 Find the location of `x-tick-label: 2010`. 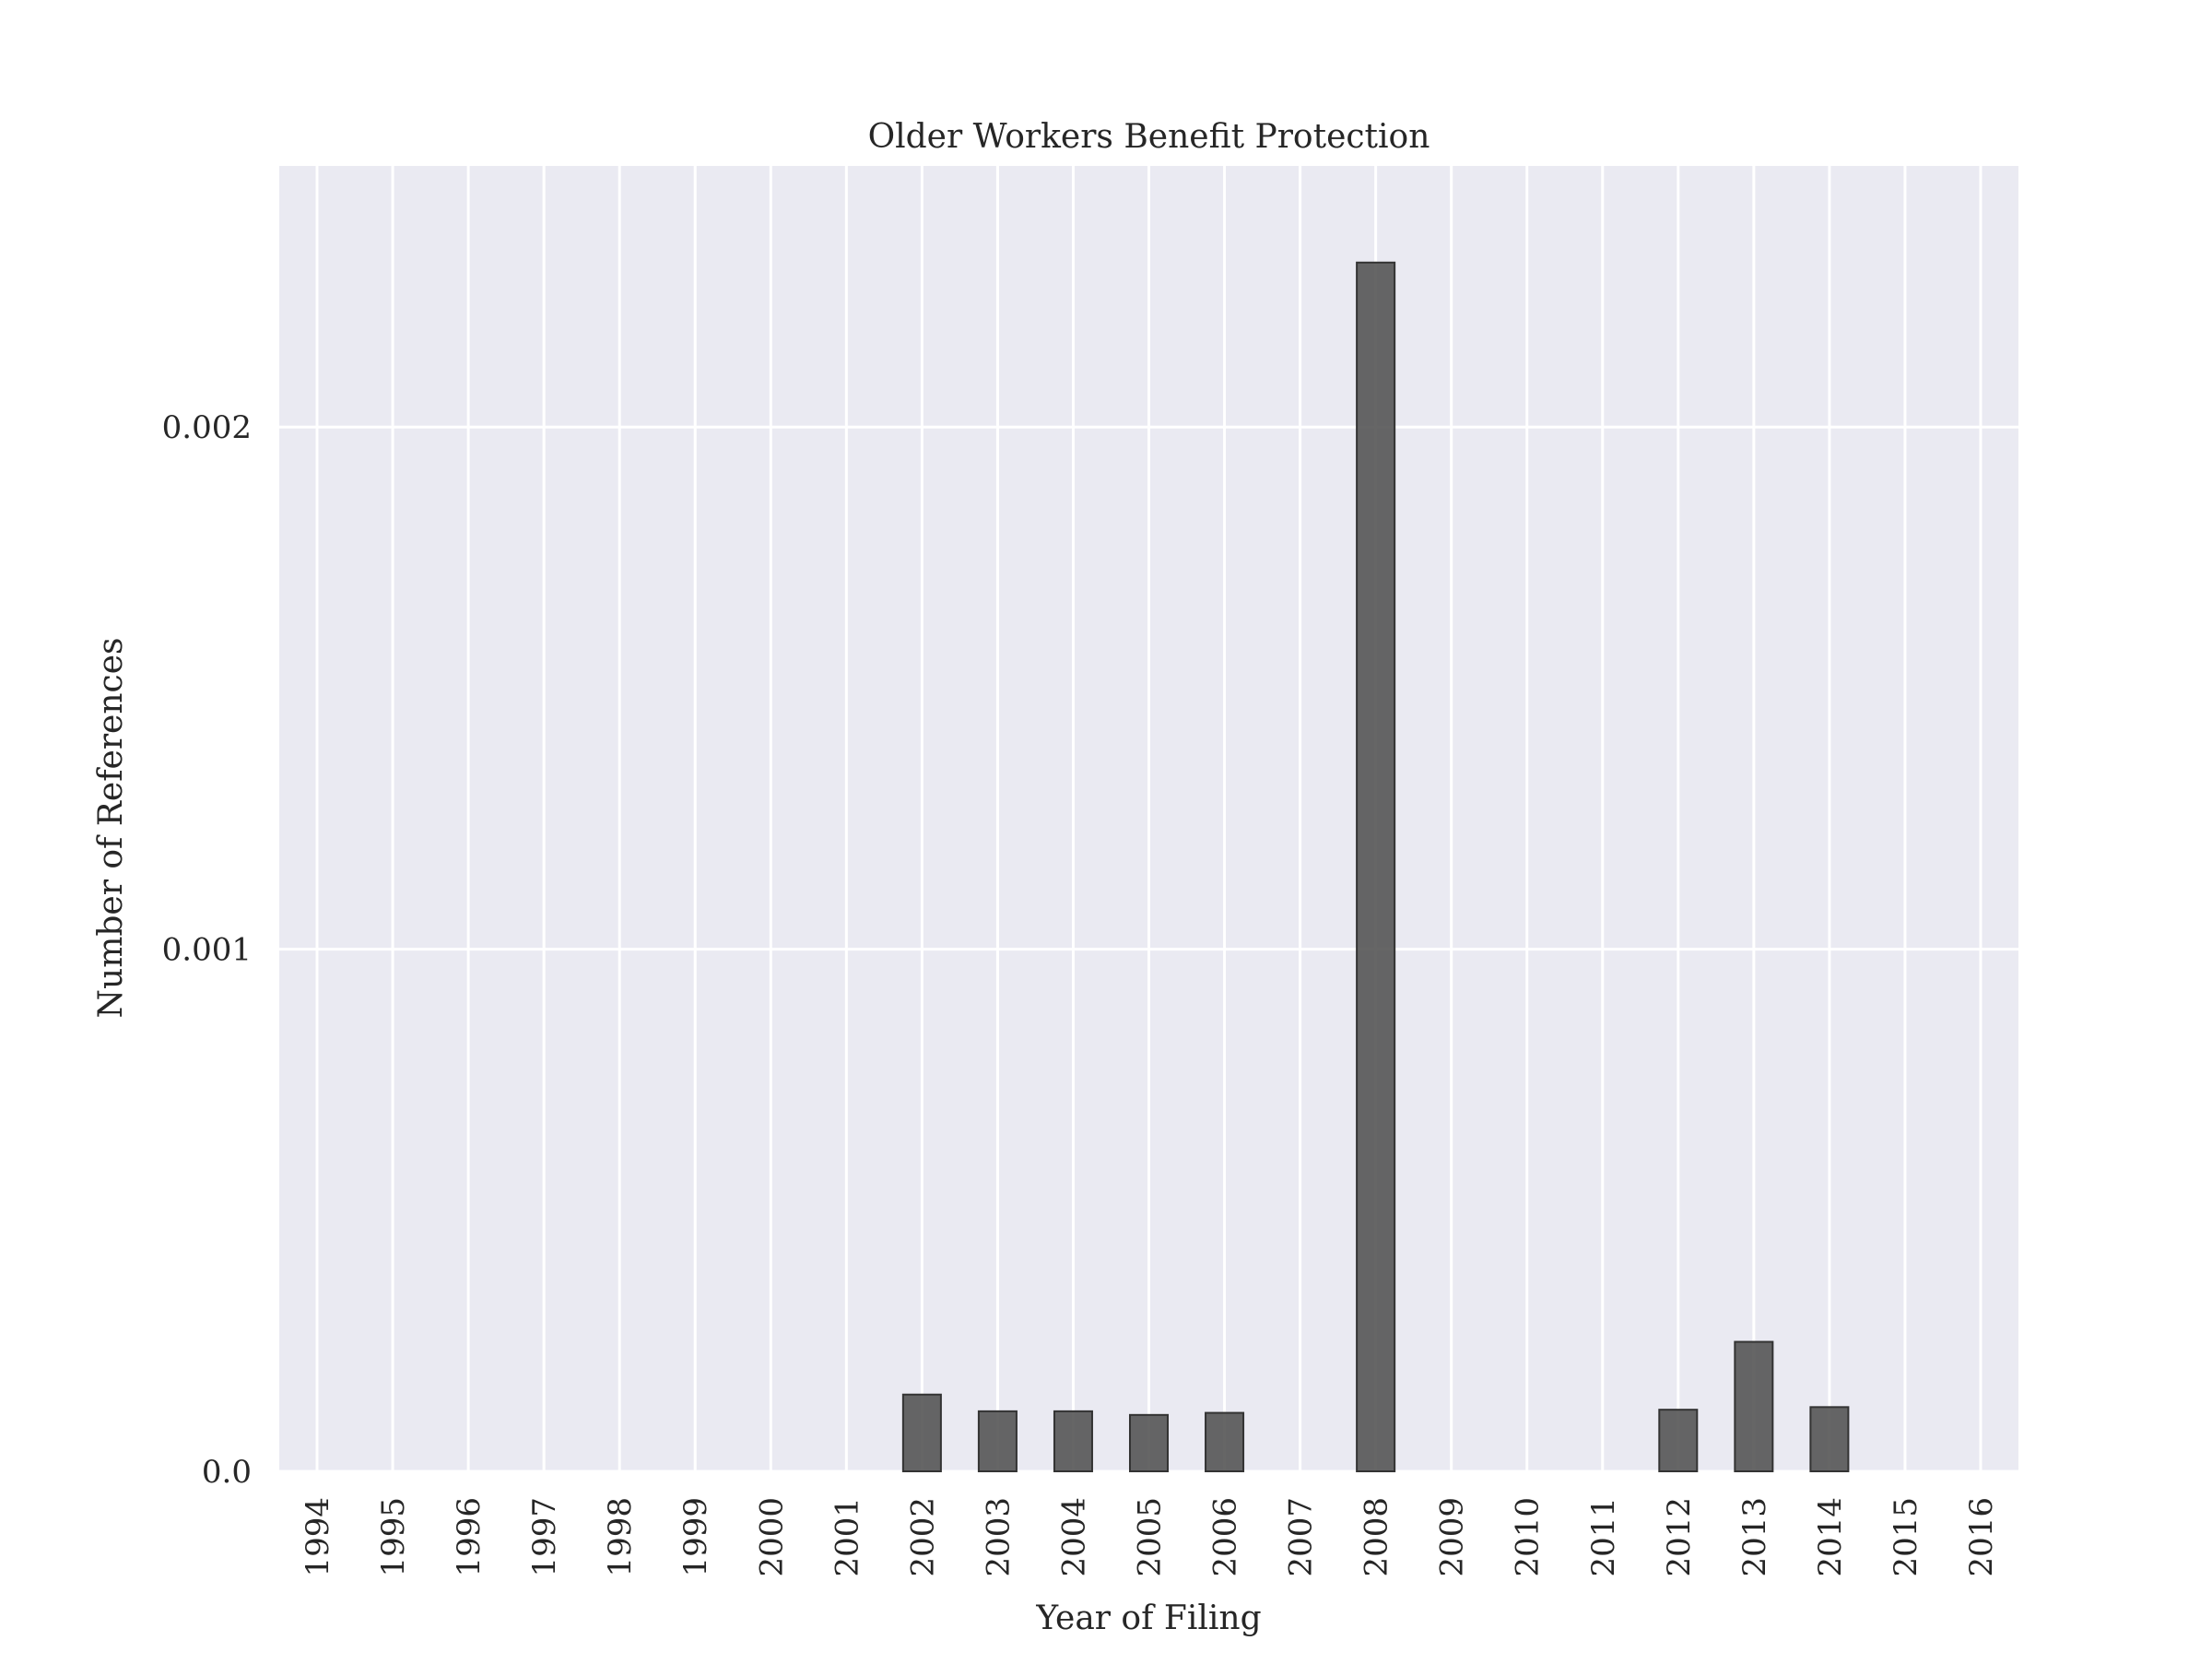

x-tick-label: 2010 is located at coordinates (1528, 1537).